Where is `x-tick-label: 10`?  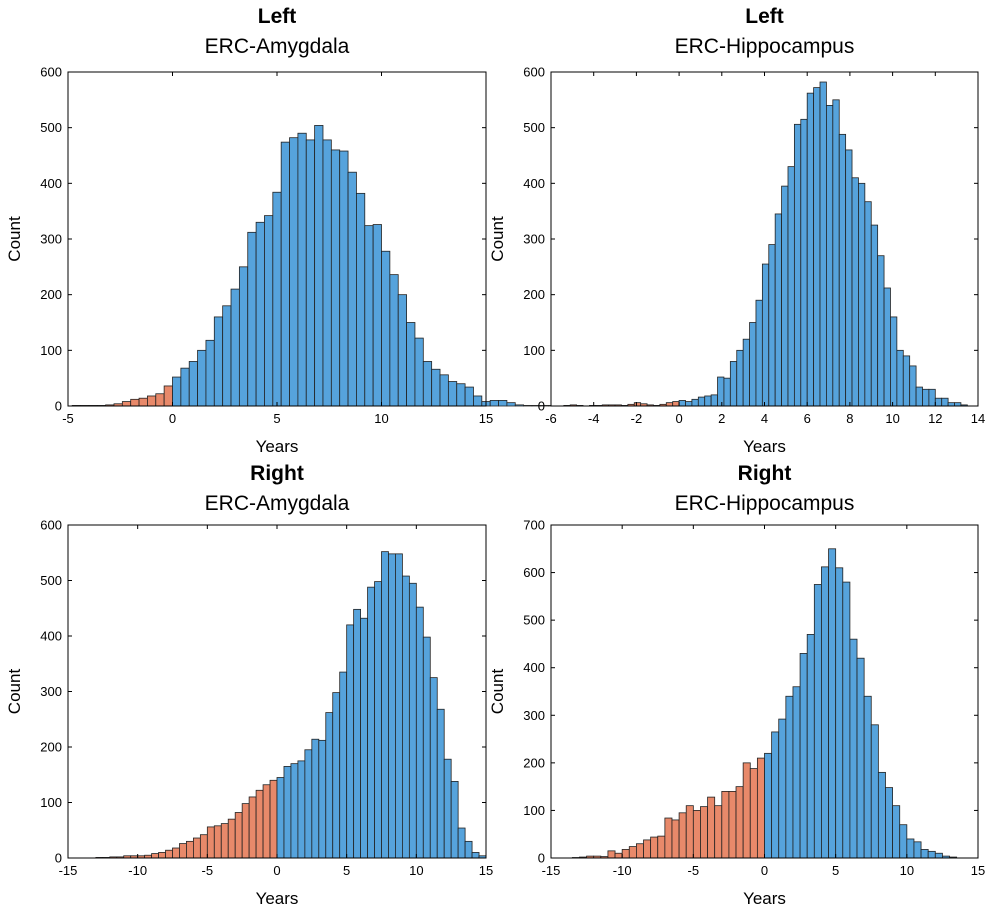 x-tick-label: 10 is located at coordinates (892, 418).